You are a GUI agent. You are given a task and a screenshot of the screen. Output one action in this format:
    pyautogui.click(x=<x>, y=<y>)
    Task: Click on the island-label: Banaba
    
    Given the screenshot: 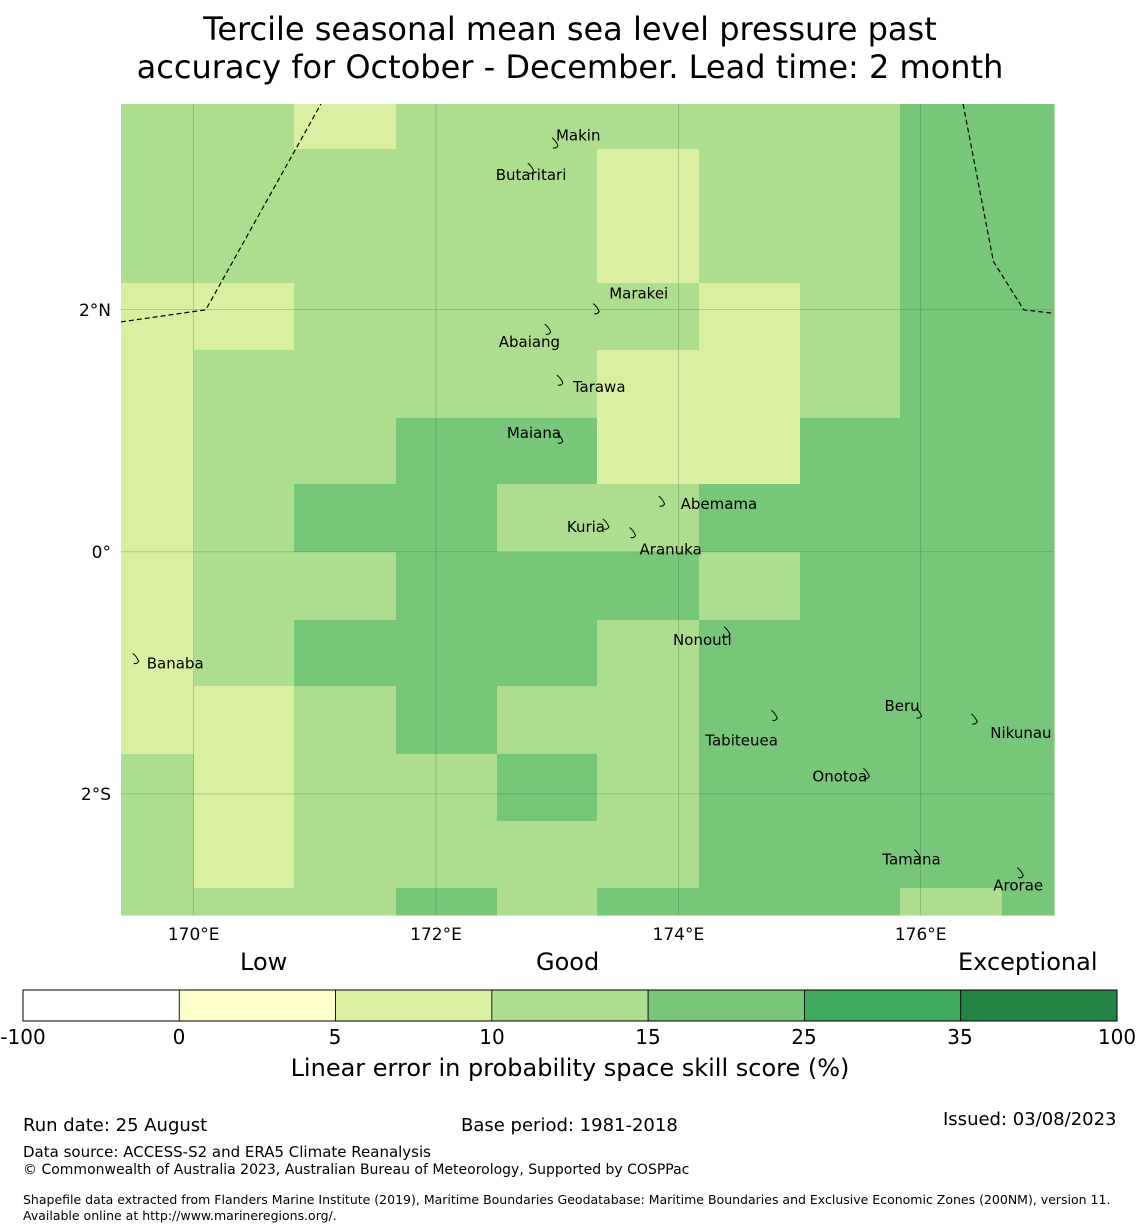 What is the action you would take?
    pyautogui.click(x=175, y=663)
    